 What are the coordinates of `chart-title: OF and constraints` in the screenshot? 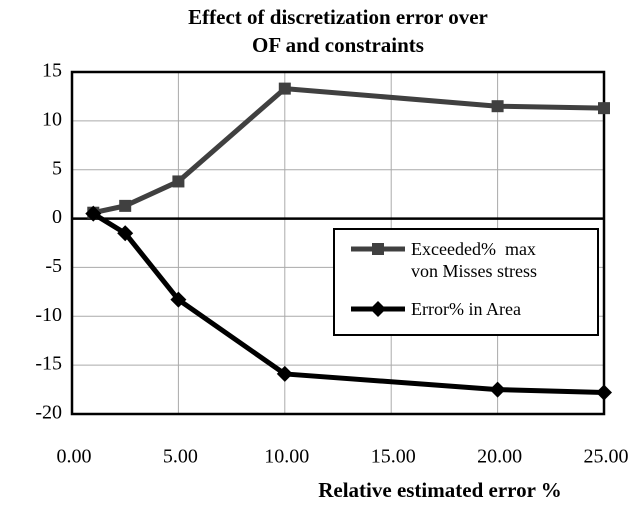 It's located at (338, 45).